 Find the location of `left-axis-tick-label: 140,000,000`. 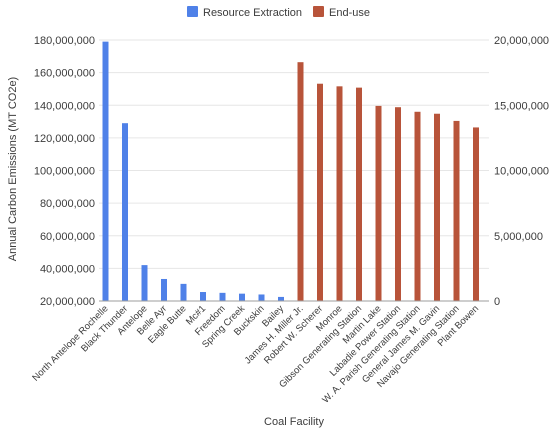

left-axis-tick-label: 140,000,000 is located at coordinates (64, 106).